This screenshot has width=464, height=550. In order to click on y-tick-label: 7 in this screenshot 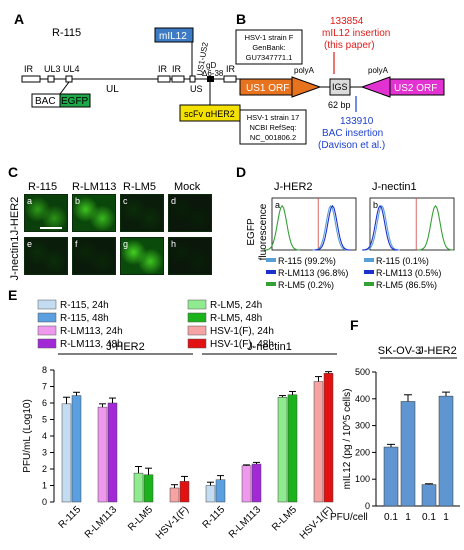, I will do `click(44, 387)`.